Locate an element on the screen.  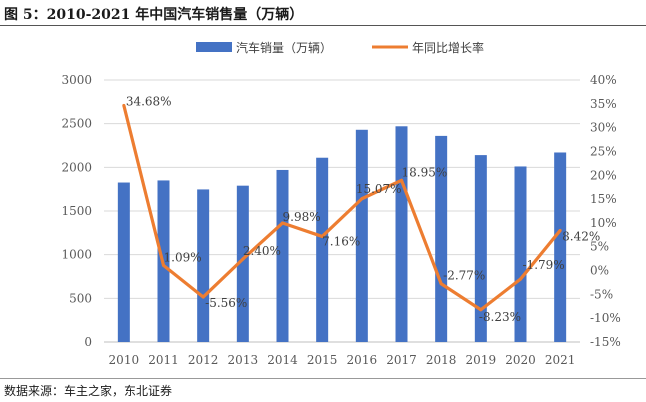
right-tick-label: 10% is located at coordinates (603, 223).